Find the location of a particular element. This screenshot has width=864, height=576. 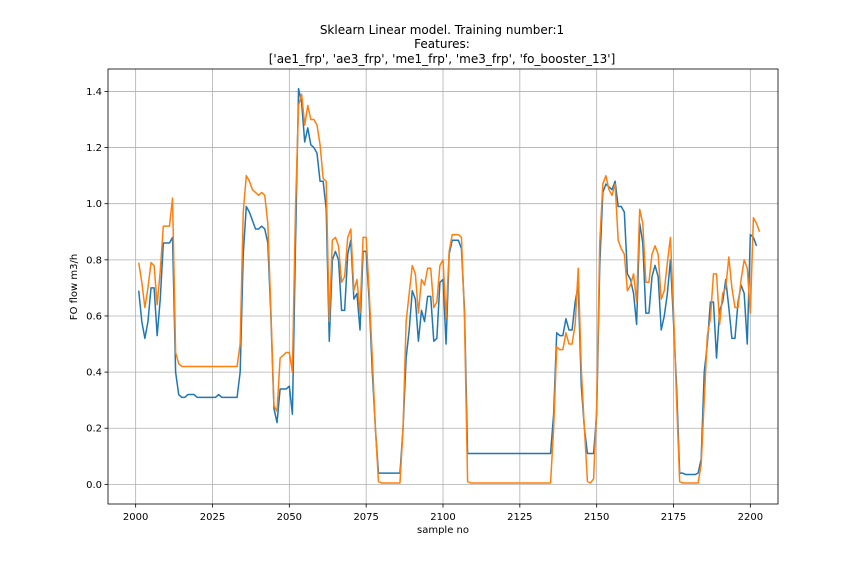

y-tick-label: 1.0 is located at coordinates (94, 204).